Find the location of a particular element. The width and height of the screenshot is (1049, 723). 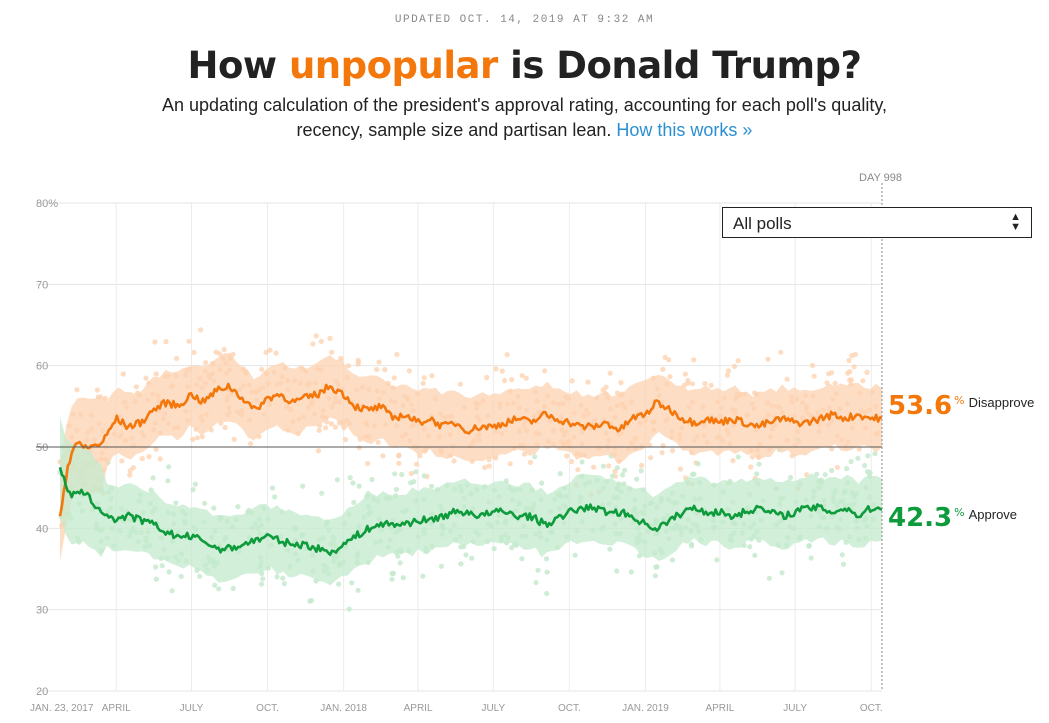

y-tick-label: 70 is located at coordinates (42, 285).